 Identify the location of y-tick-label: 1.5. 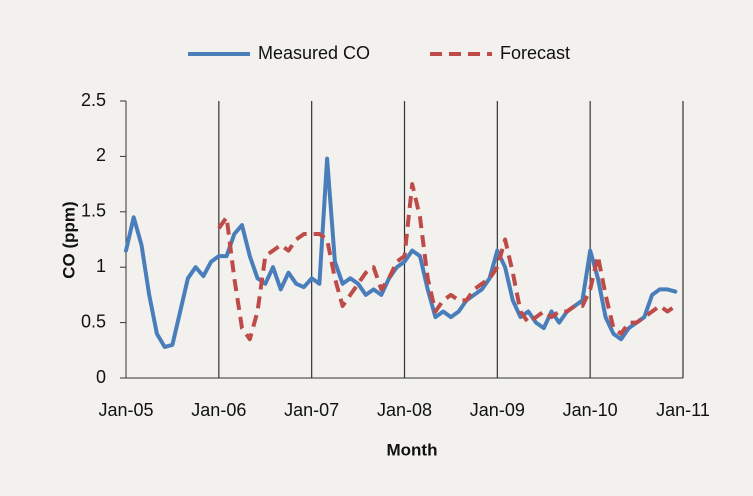
(93, 211).